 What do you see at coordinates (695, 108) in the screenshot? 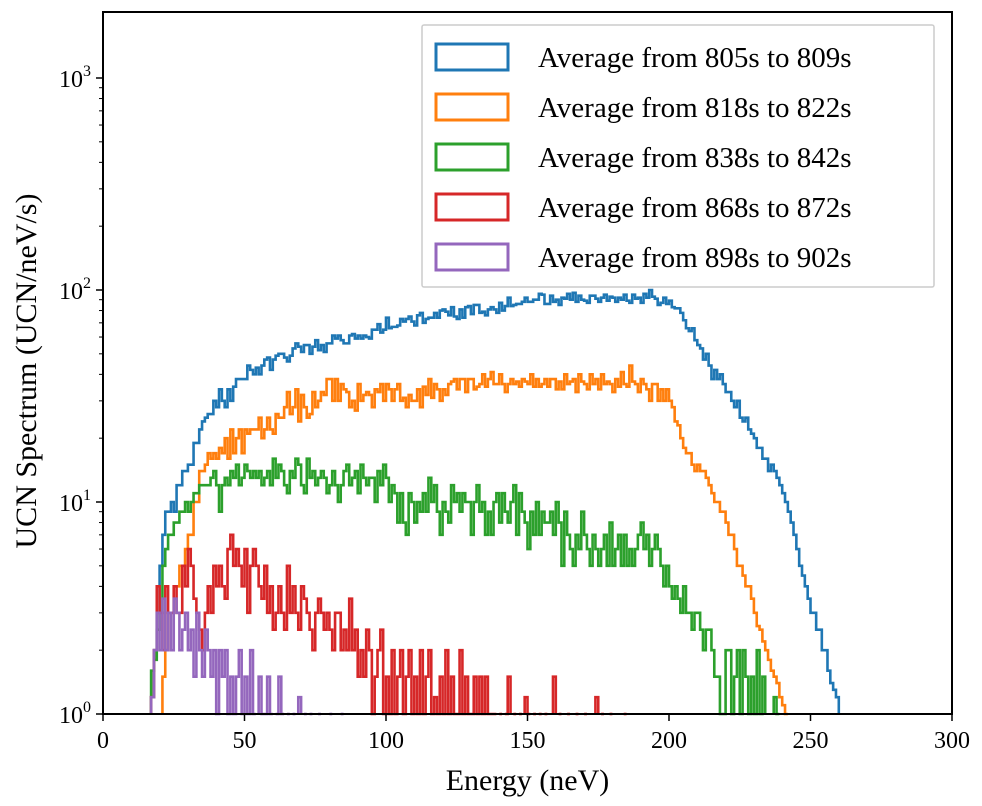
I see `legend-label-2: Average from 818s to 822s` at bounding box center [695, 108].